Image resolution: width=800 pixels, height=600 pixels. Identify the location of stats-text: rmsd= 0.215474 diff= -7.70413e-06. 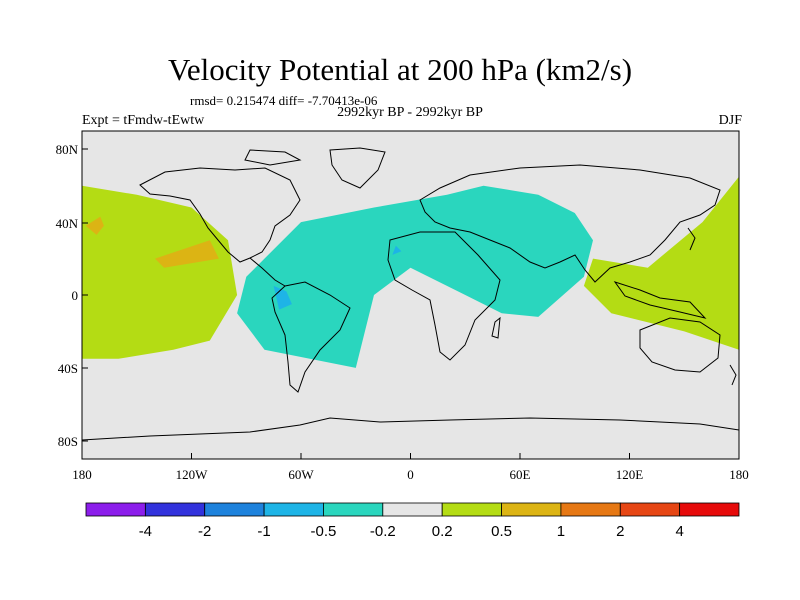
(284, 100).